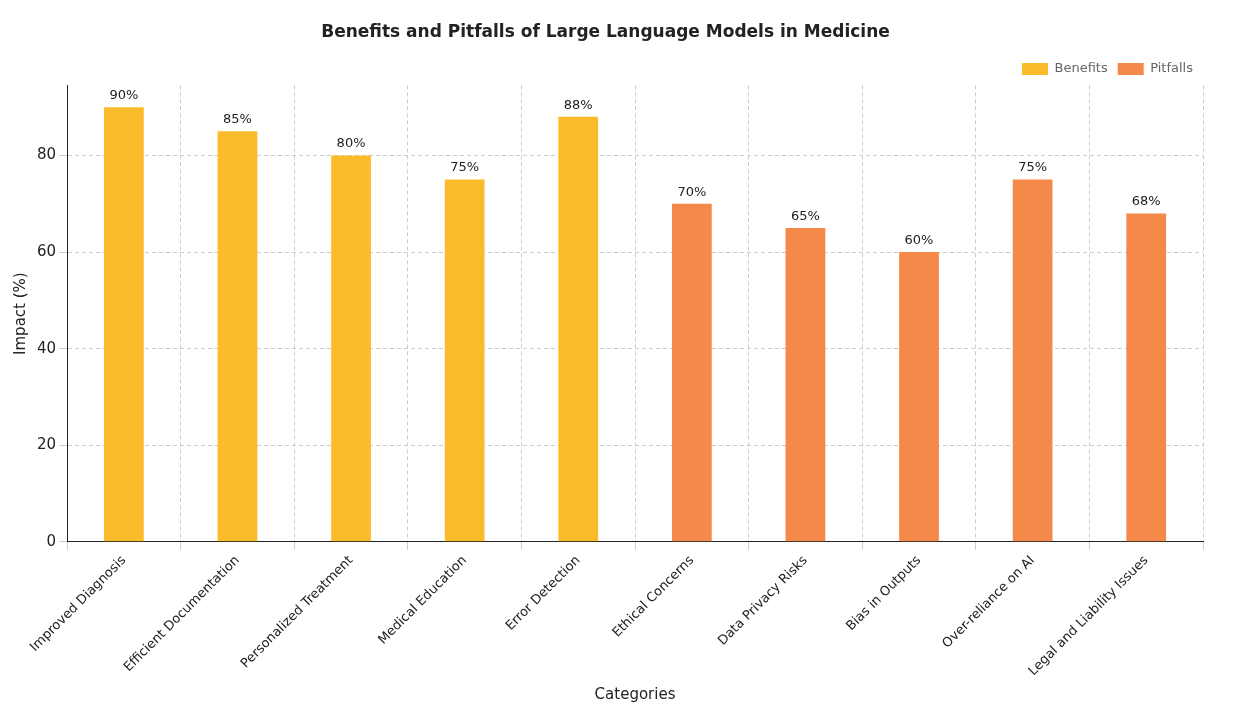  I want to click on chart-title: Benefits and Pitfalls of Large Language Models in Medicine, so click(605, 30).